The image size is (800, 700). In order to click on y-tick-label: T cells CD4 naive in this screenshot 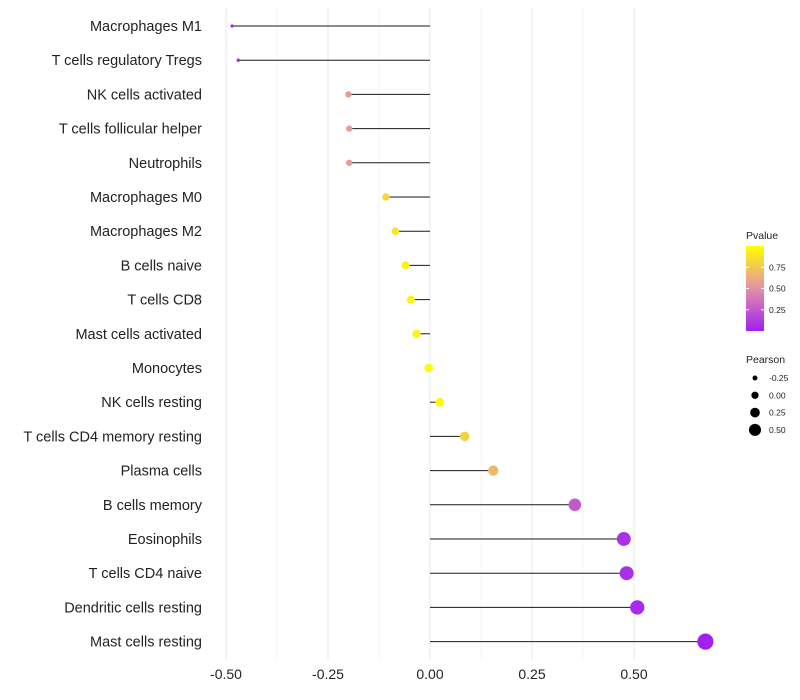, I will do `click(145, 574)`.